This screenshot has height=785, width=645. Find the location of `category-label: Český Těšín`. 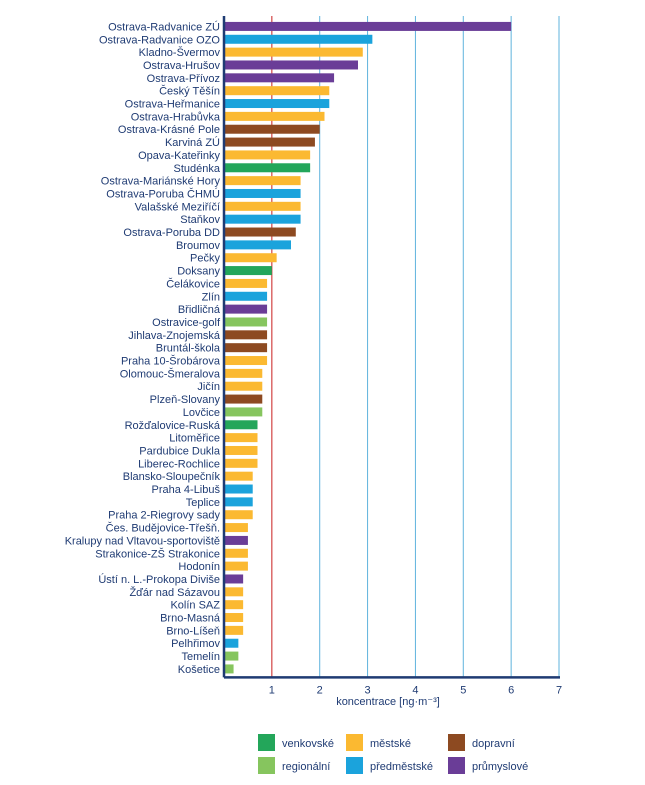

category-label: Český Těšín is located at coordinates (189, 91).